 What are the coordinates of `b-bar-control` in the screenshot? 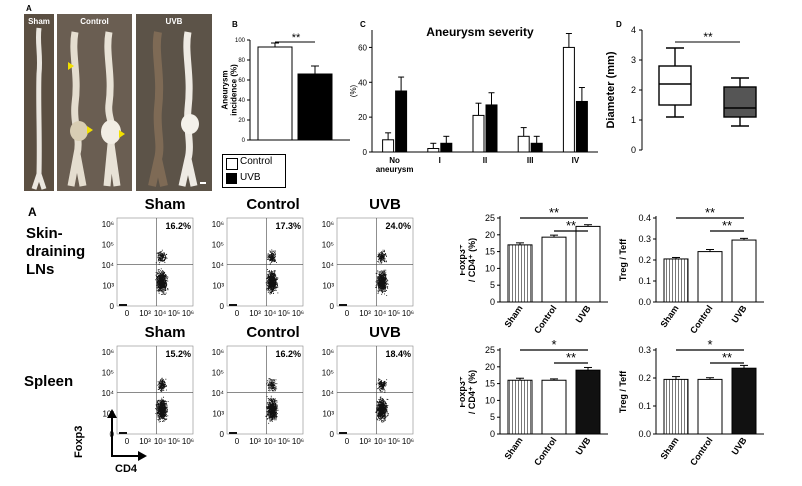 It's located at (275, 93).